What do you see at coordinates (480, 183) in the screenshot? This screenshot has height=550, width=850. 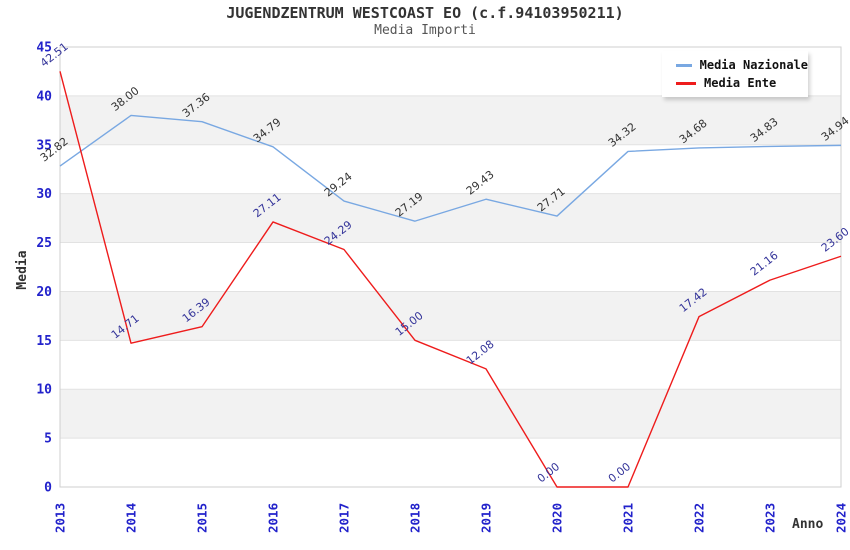 I see `data-label: 29.43` at bounding box center [480, 183].